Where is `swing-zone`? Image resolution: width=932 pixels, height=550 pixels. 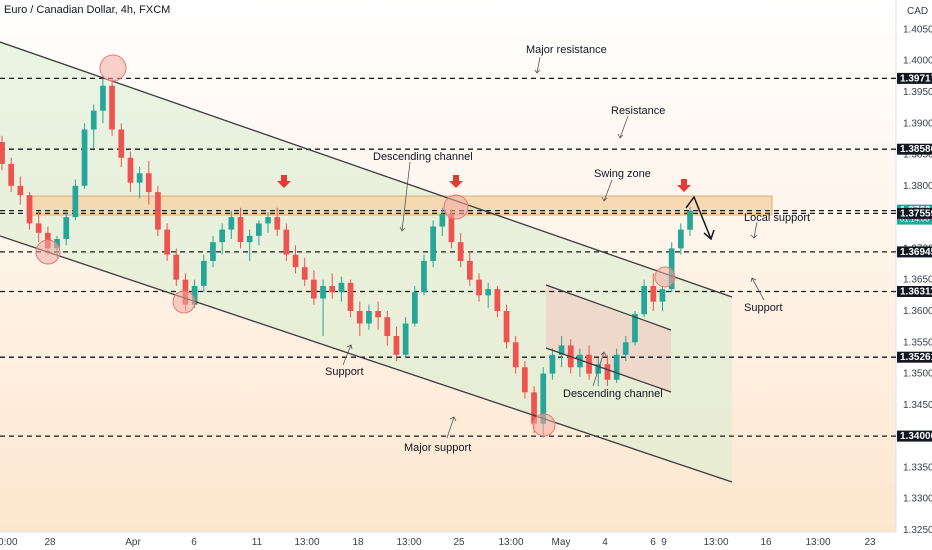
swing-zone is located at coordinates (399, 205).